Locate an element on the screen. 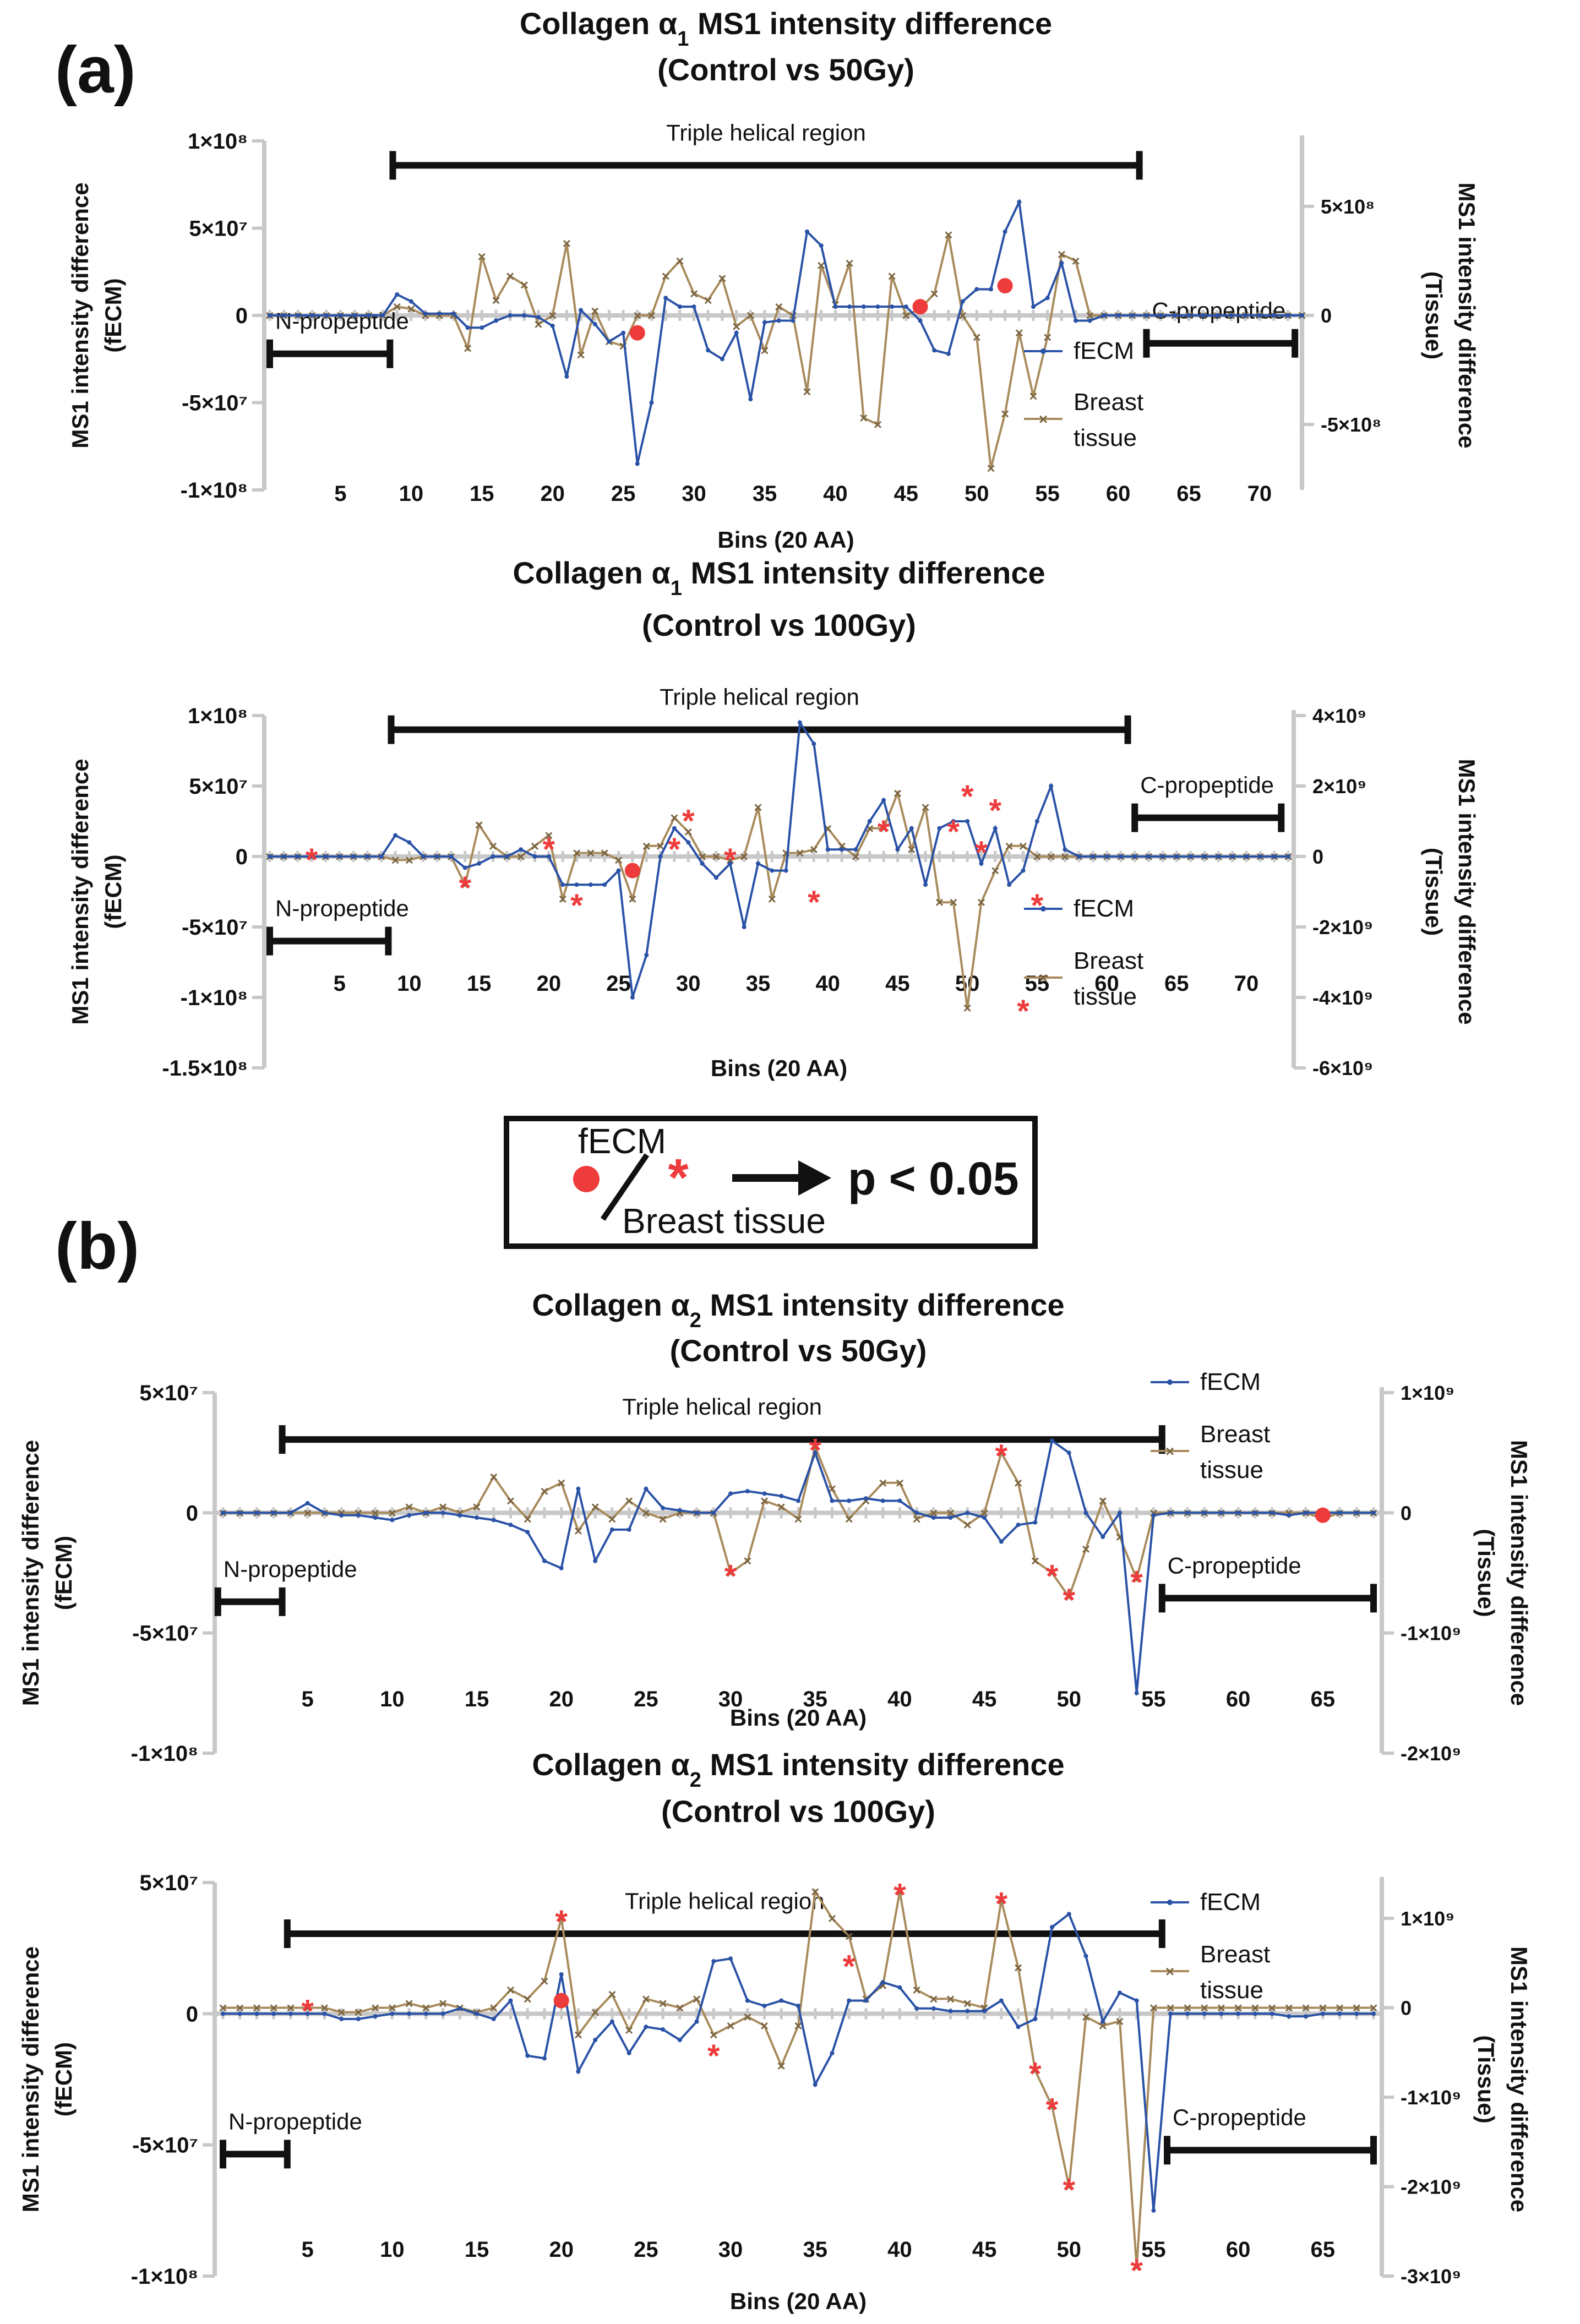 The image size is (1580, 2324). x-tick-label: 10 is located at coordinates (411, 494).